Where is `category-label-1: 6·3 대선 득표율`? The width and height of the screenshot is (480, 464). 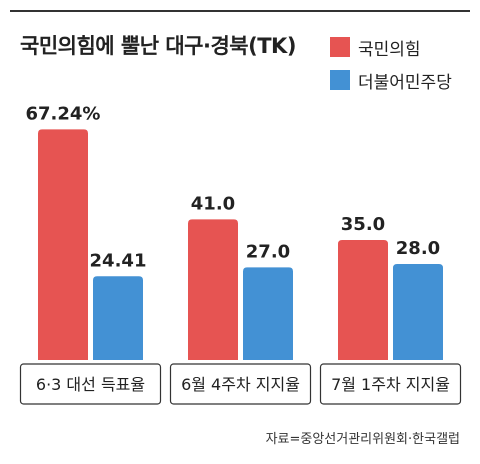 category-label-1: 6·3 대선 득표율 is located at coordinates (90, 384).